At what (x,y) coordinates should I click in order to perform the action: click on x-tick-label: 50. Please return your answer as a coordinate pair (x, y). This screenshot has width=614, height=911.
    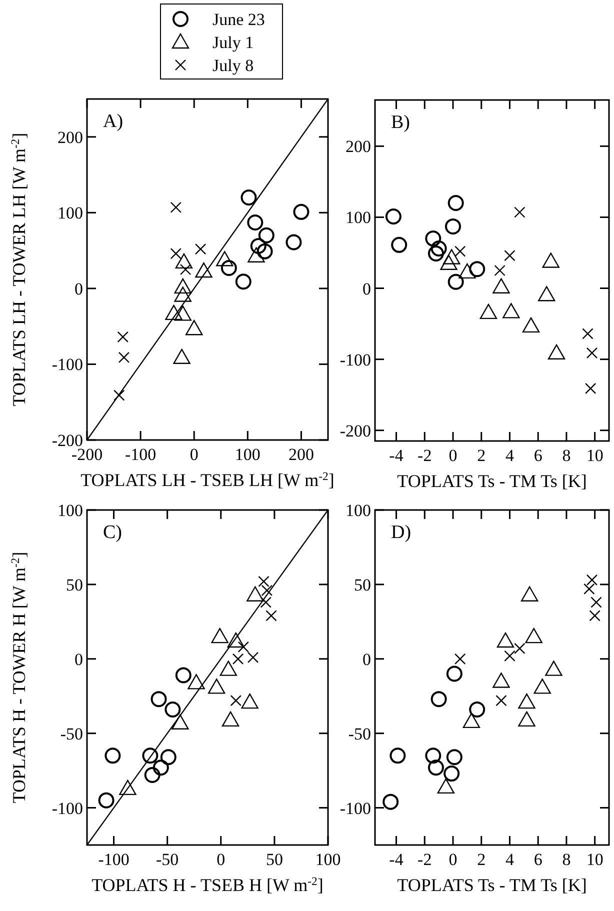
    Looking at the image, I should click on (274, 859).